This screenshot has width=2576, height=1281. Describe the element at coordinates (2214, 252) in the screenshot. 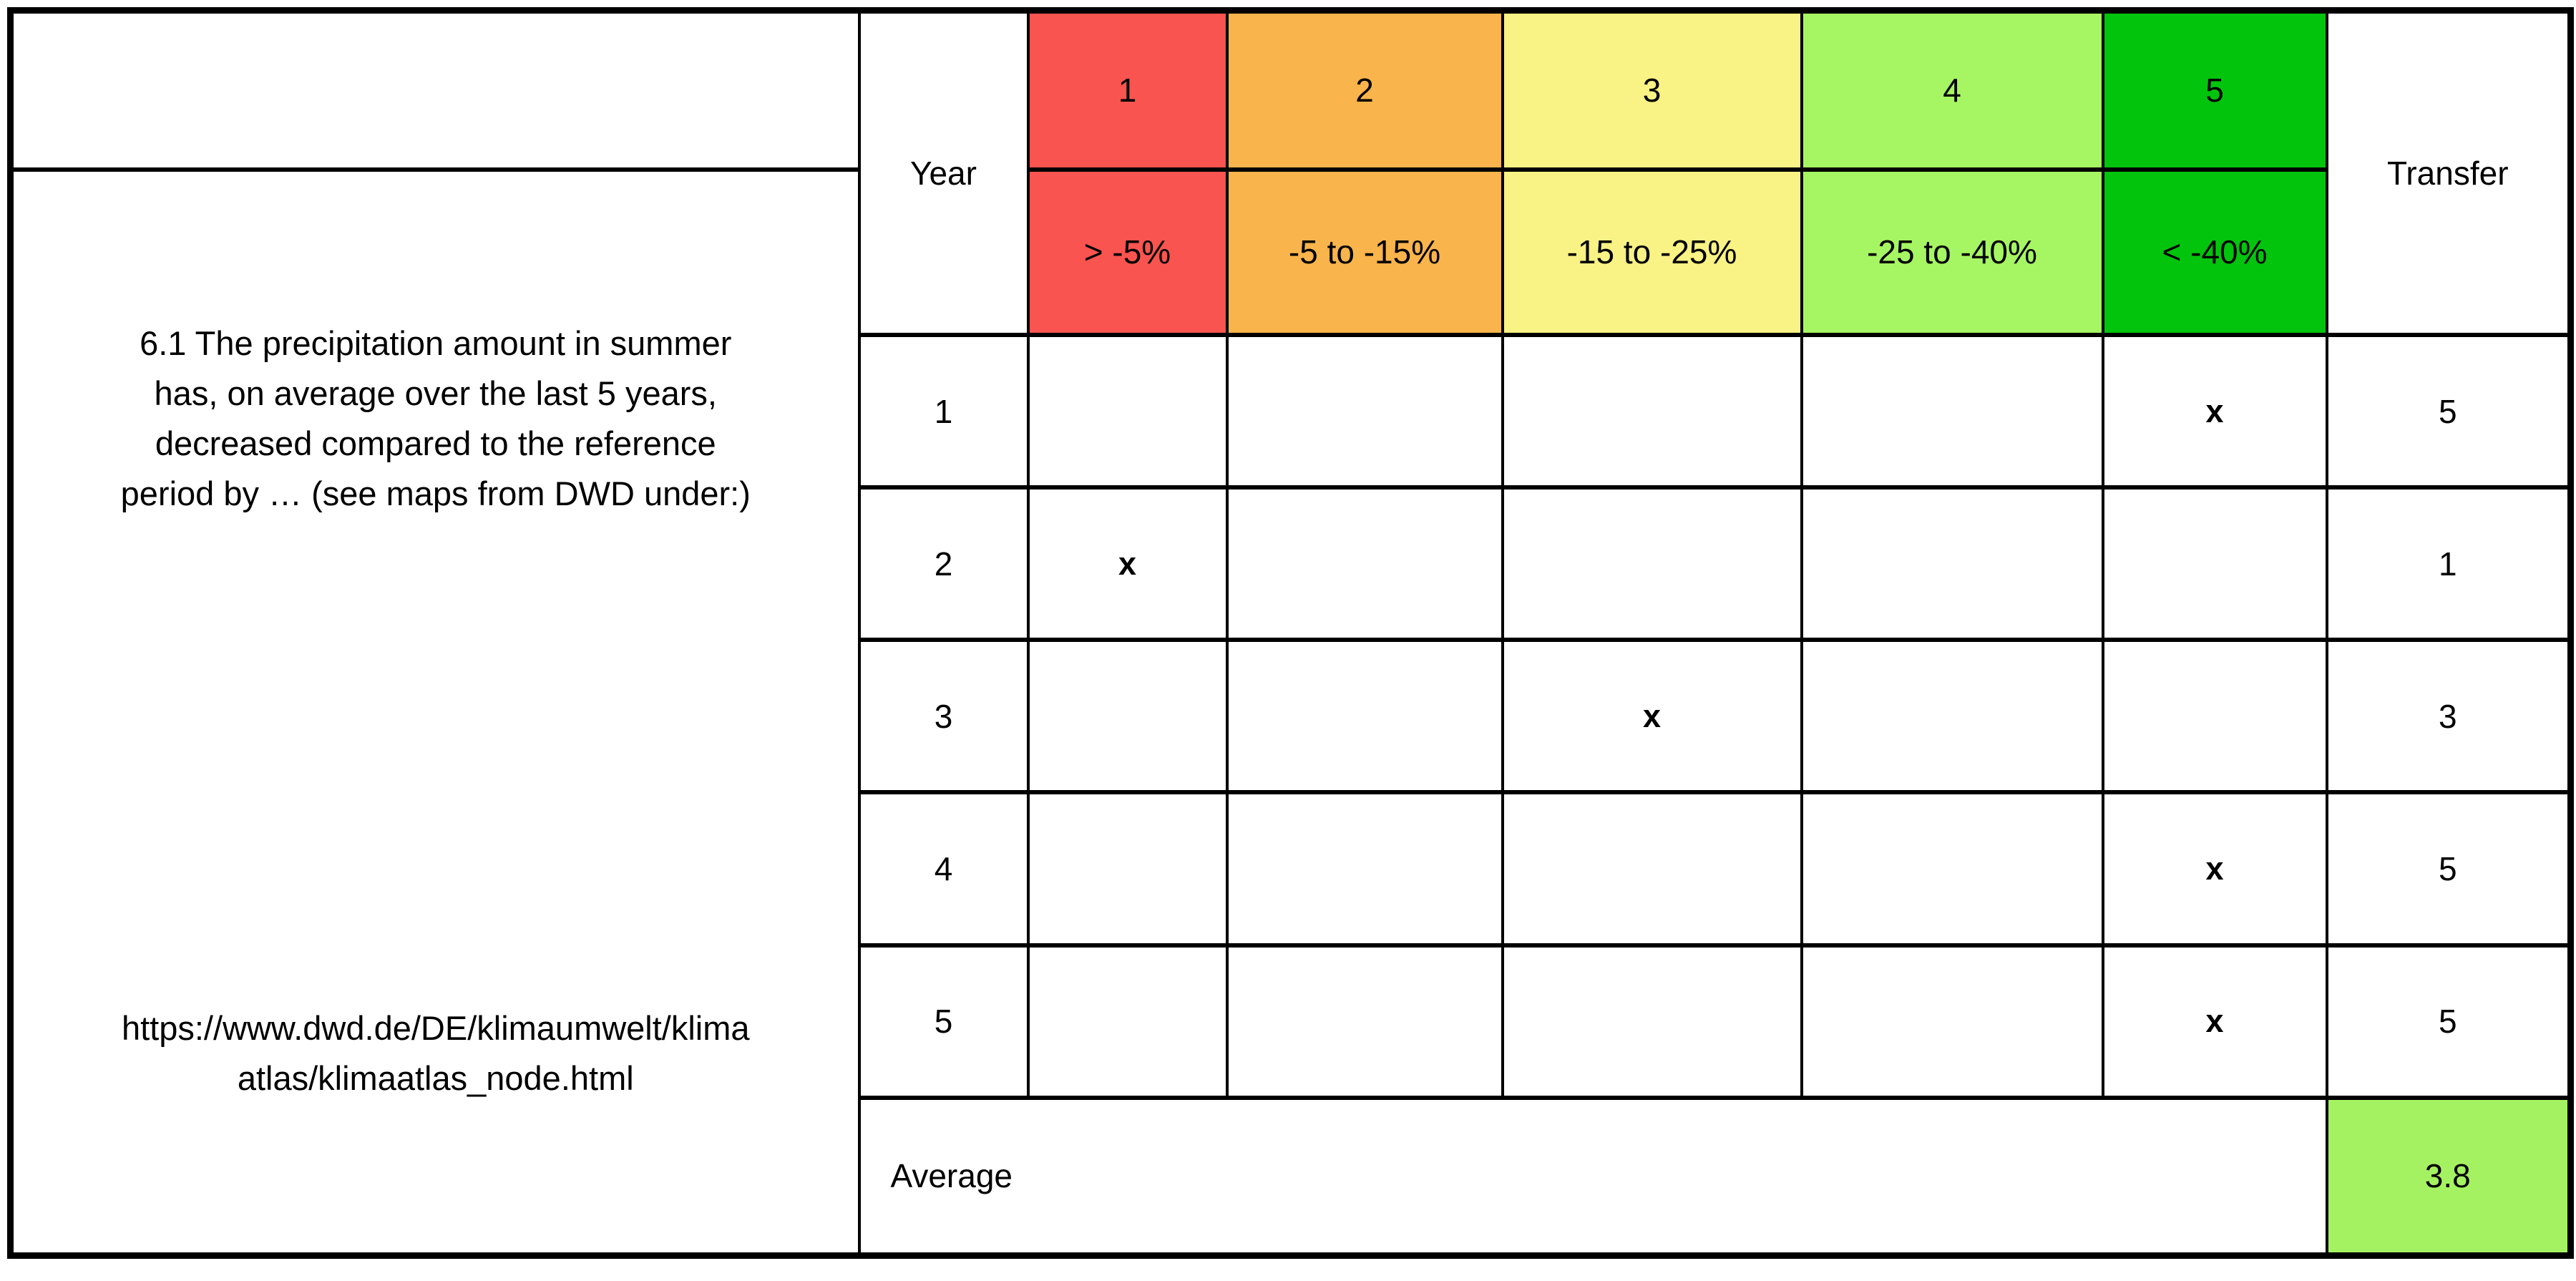

I see `rating-range-cell-5: < -40%` at that location.